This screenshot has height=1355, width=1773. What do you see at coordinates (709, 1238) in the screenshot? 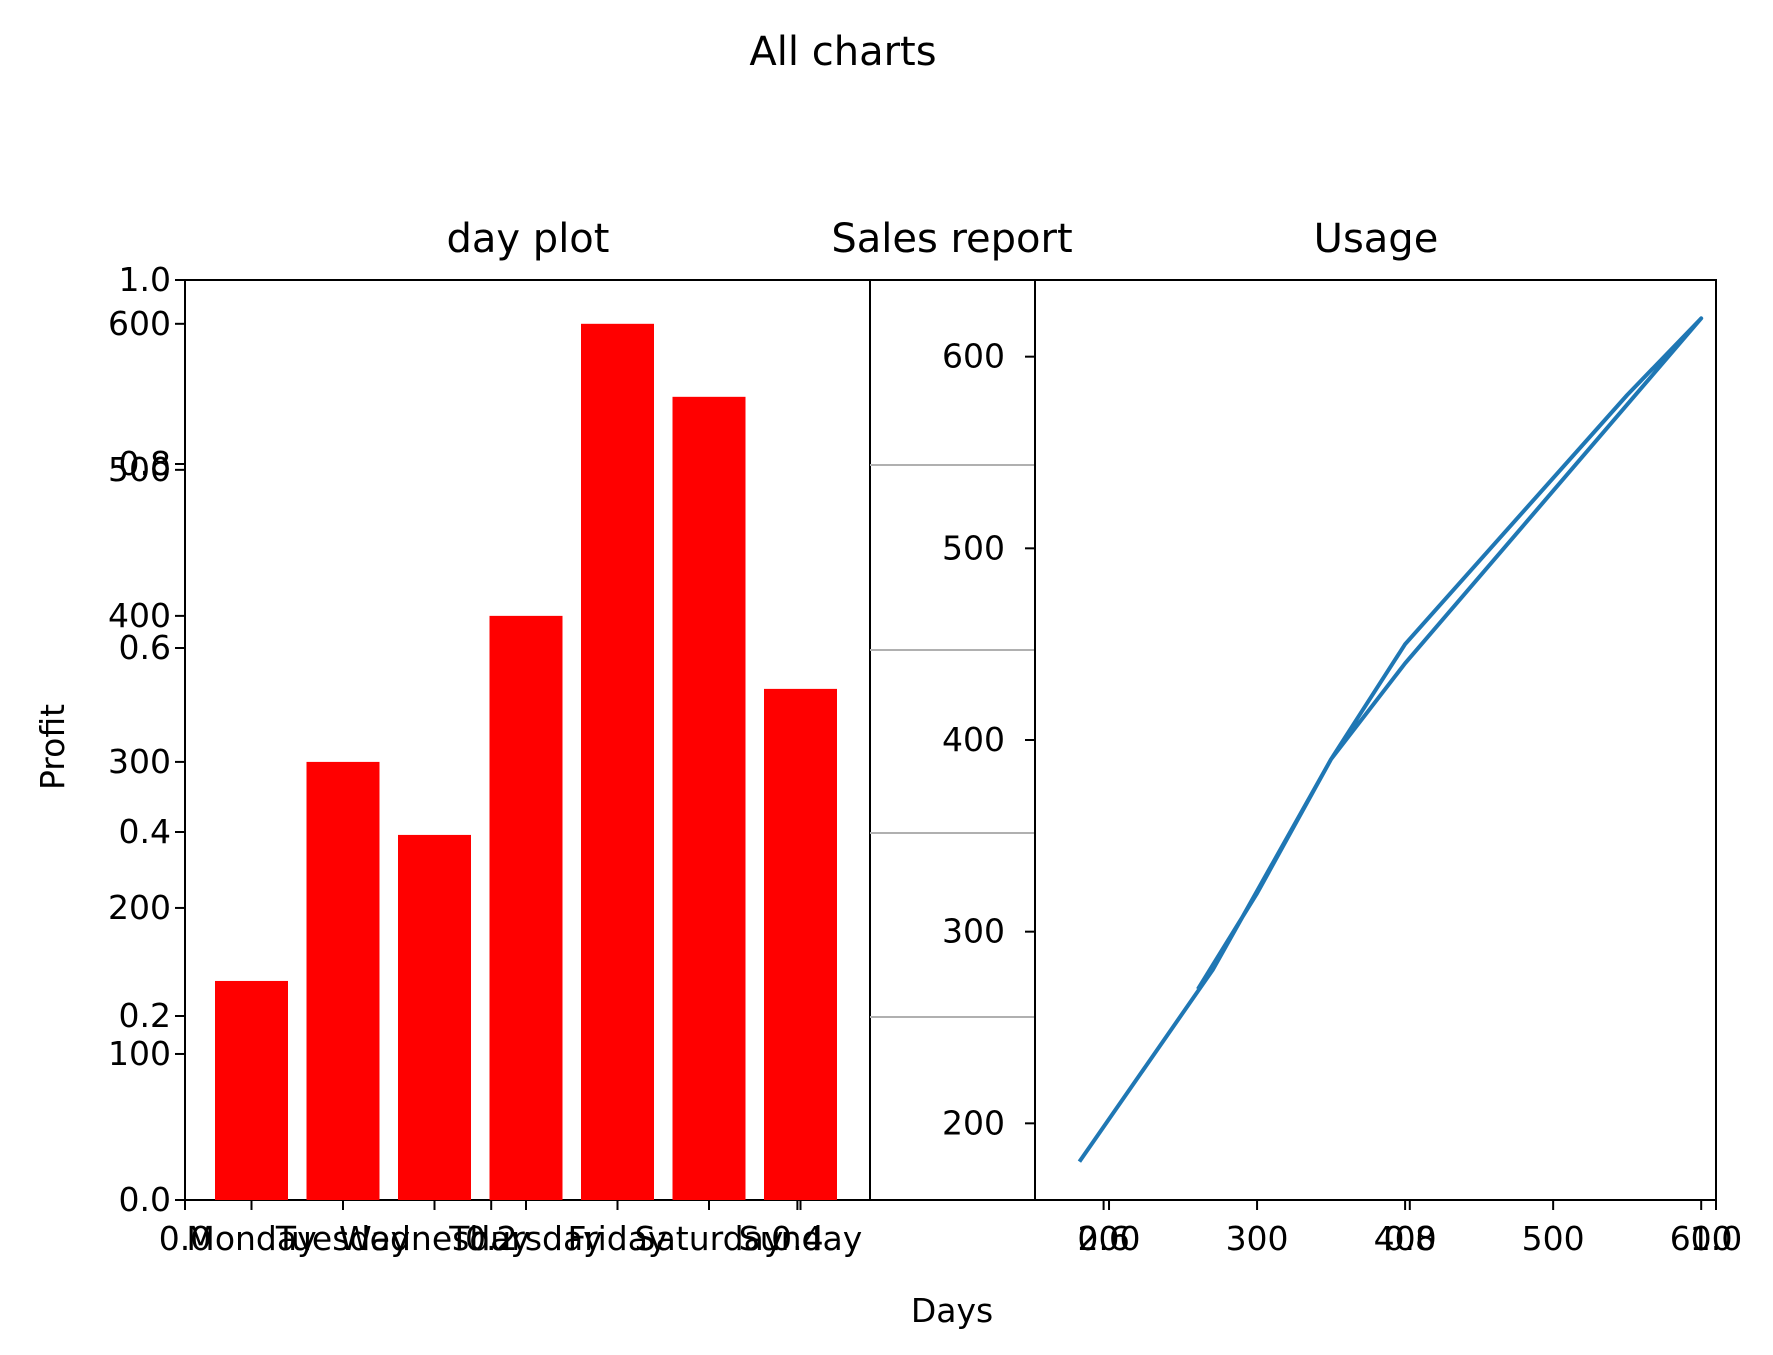
I see `bar-xtick-label: Saturday` at bounding box center [709, 1238].